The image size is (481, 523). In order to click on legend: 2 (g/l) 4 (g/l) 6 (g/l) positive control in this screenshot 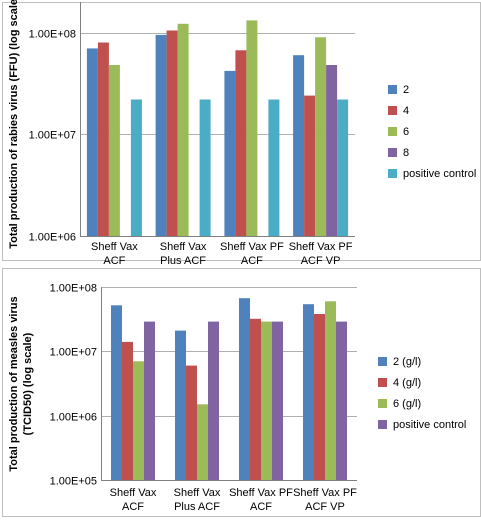, I will do `click(422, 393)`.